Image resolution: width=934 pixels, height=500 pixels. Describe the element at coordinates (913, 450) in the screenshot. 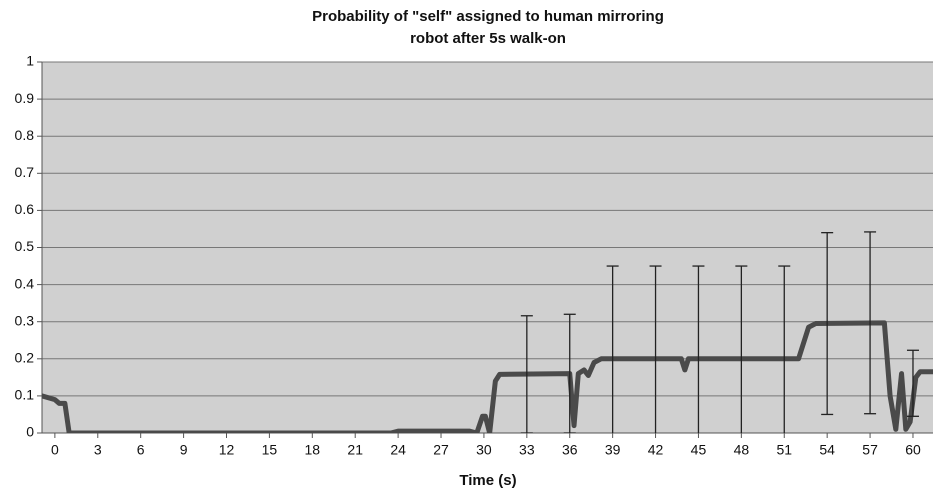

I see `x-tick-label: 60` at that location.